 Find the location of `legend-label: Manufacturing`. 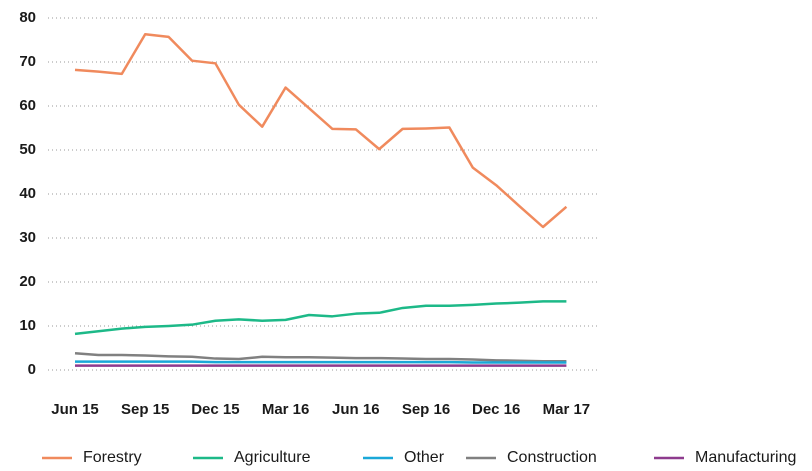

legend-label: Manufacturing is located at coordinates (745, 457).